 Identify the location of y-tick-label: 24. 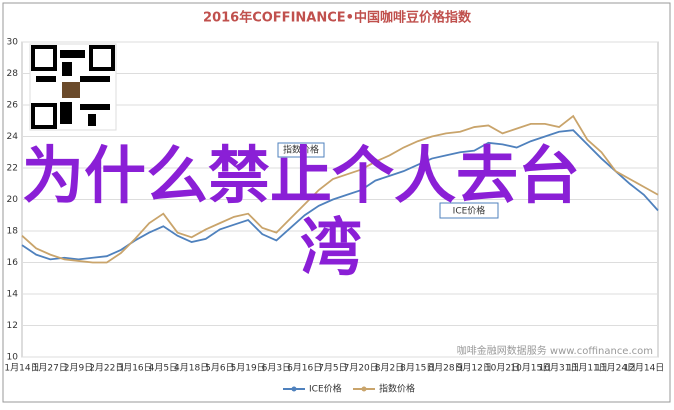
(13, 137).